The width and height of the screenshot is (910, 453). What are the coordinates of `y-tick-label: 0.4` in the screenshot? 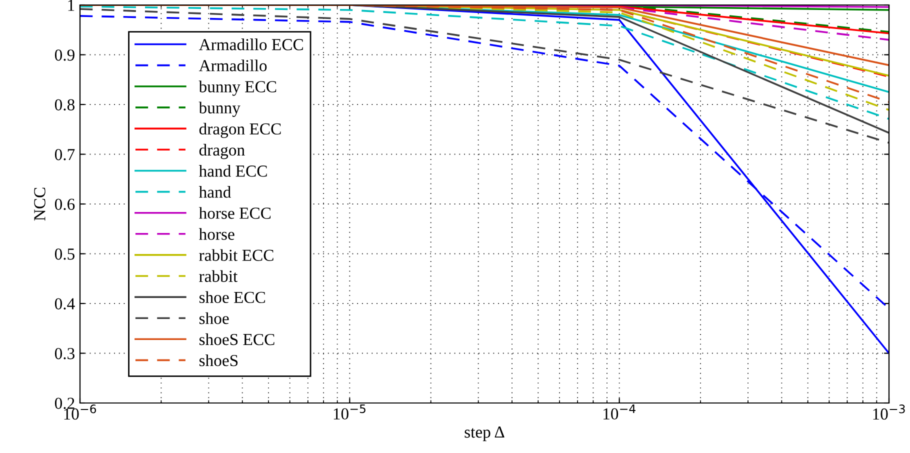 It's located at (64, 304).